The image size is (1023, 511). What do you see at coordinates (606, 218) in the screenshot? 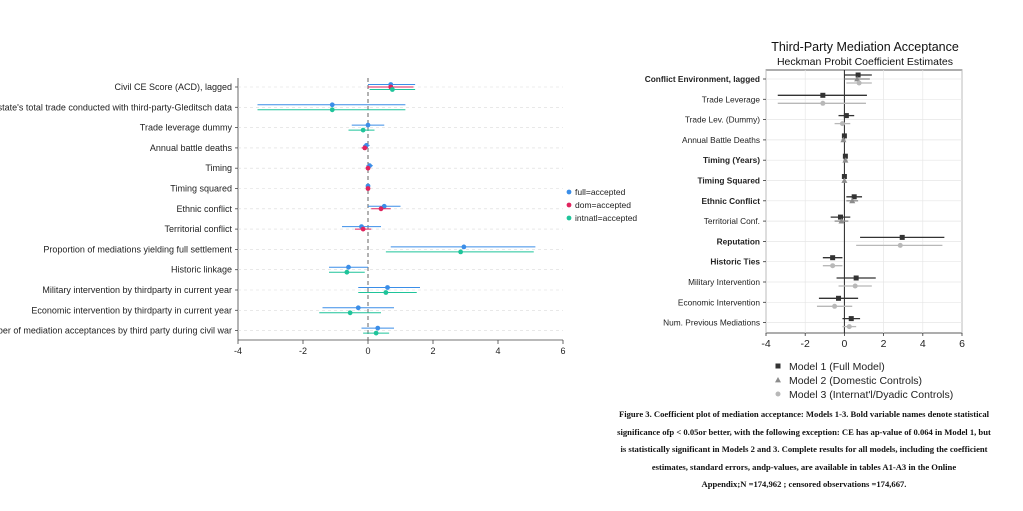
I see `legend-label: intnatl=accepted` at bounding box center [606, 218].